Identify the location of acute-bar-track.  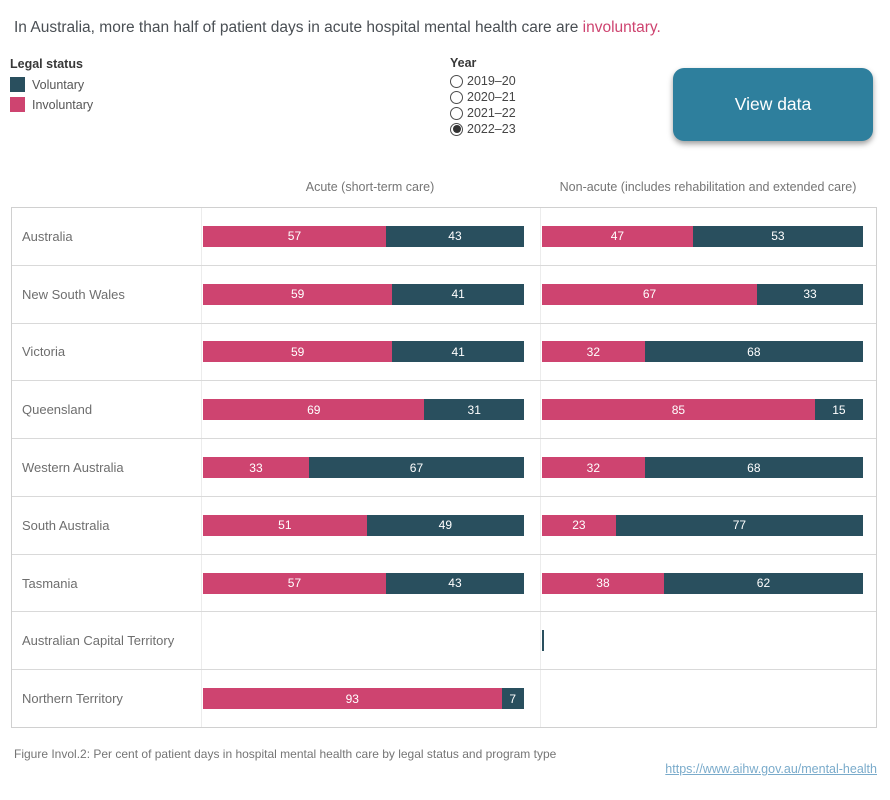
(363, 640).